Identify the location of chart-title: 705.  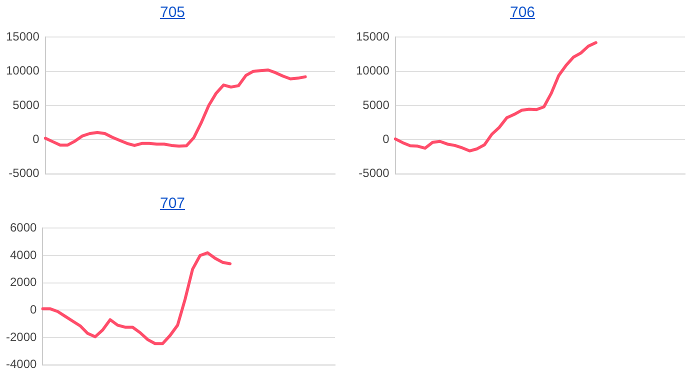
(172, 13).